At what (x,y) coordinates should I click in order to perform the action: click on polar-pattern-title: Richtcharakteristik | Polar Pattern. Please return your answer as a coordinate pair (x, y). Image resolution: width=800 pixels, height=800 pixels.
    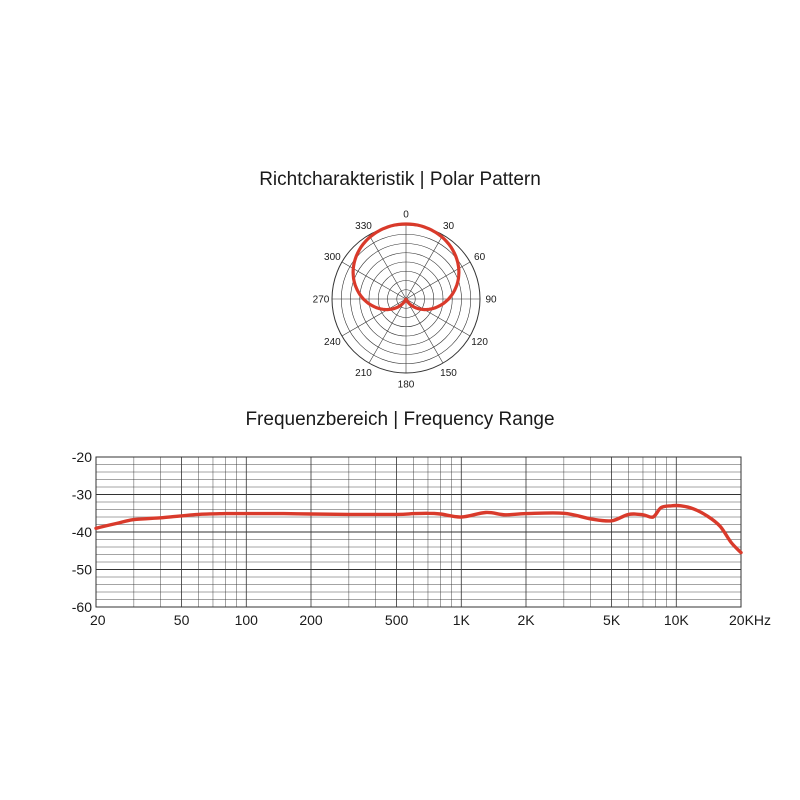
    Looking at the image, I should click on (400, 179).